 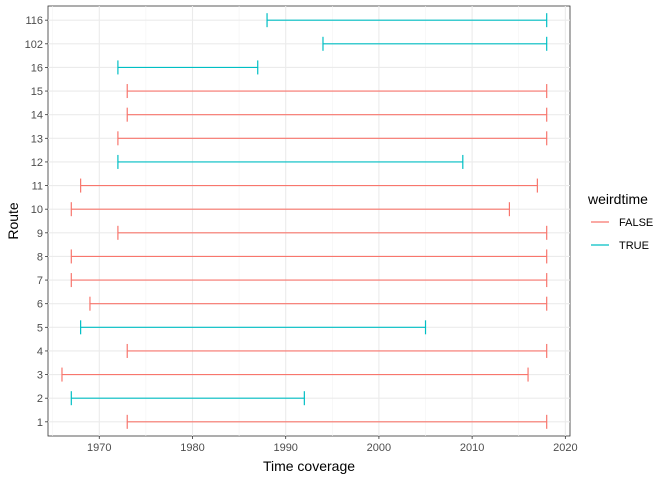 What do you see at coordinates (37, 210) in the screenshot?
I see `y-tick-label: 10` at bounding box center [37, 210].